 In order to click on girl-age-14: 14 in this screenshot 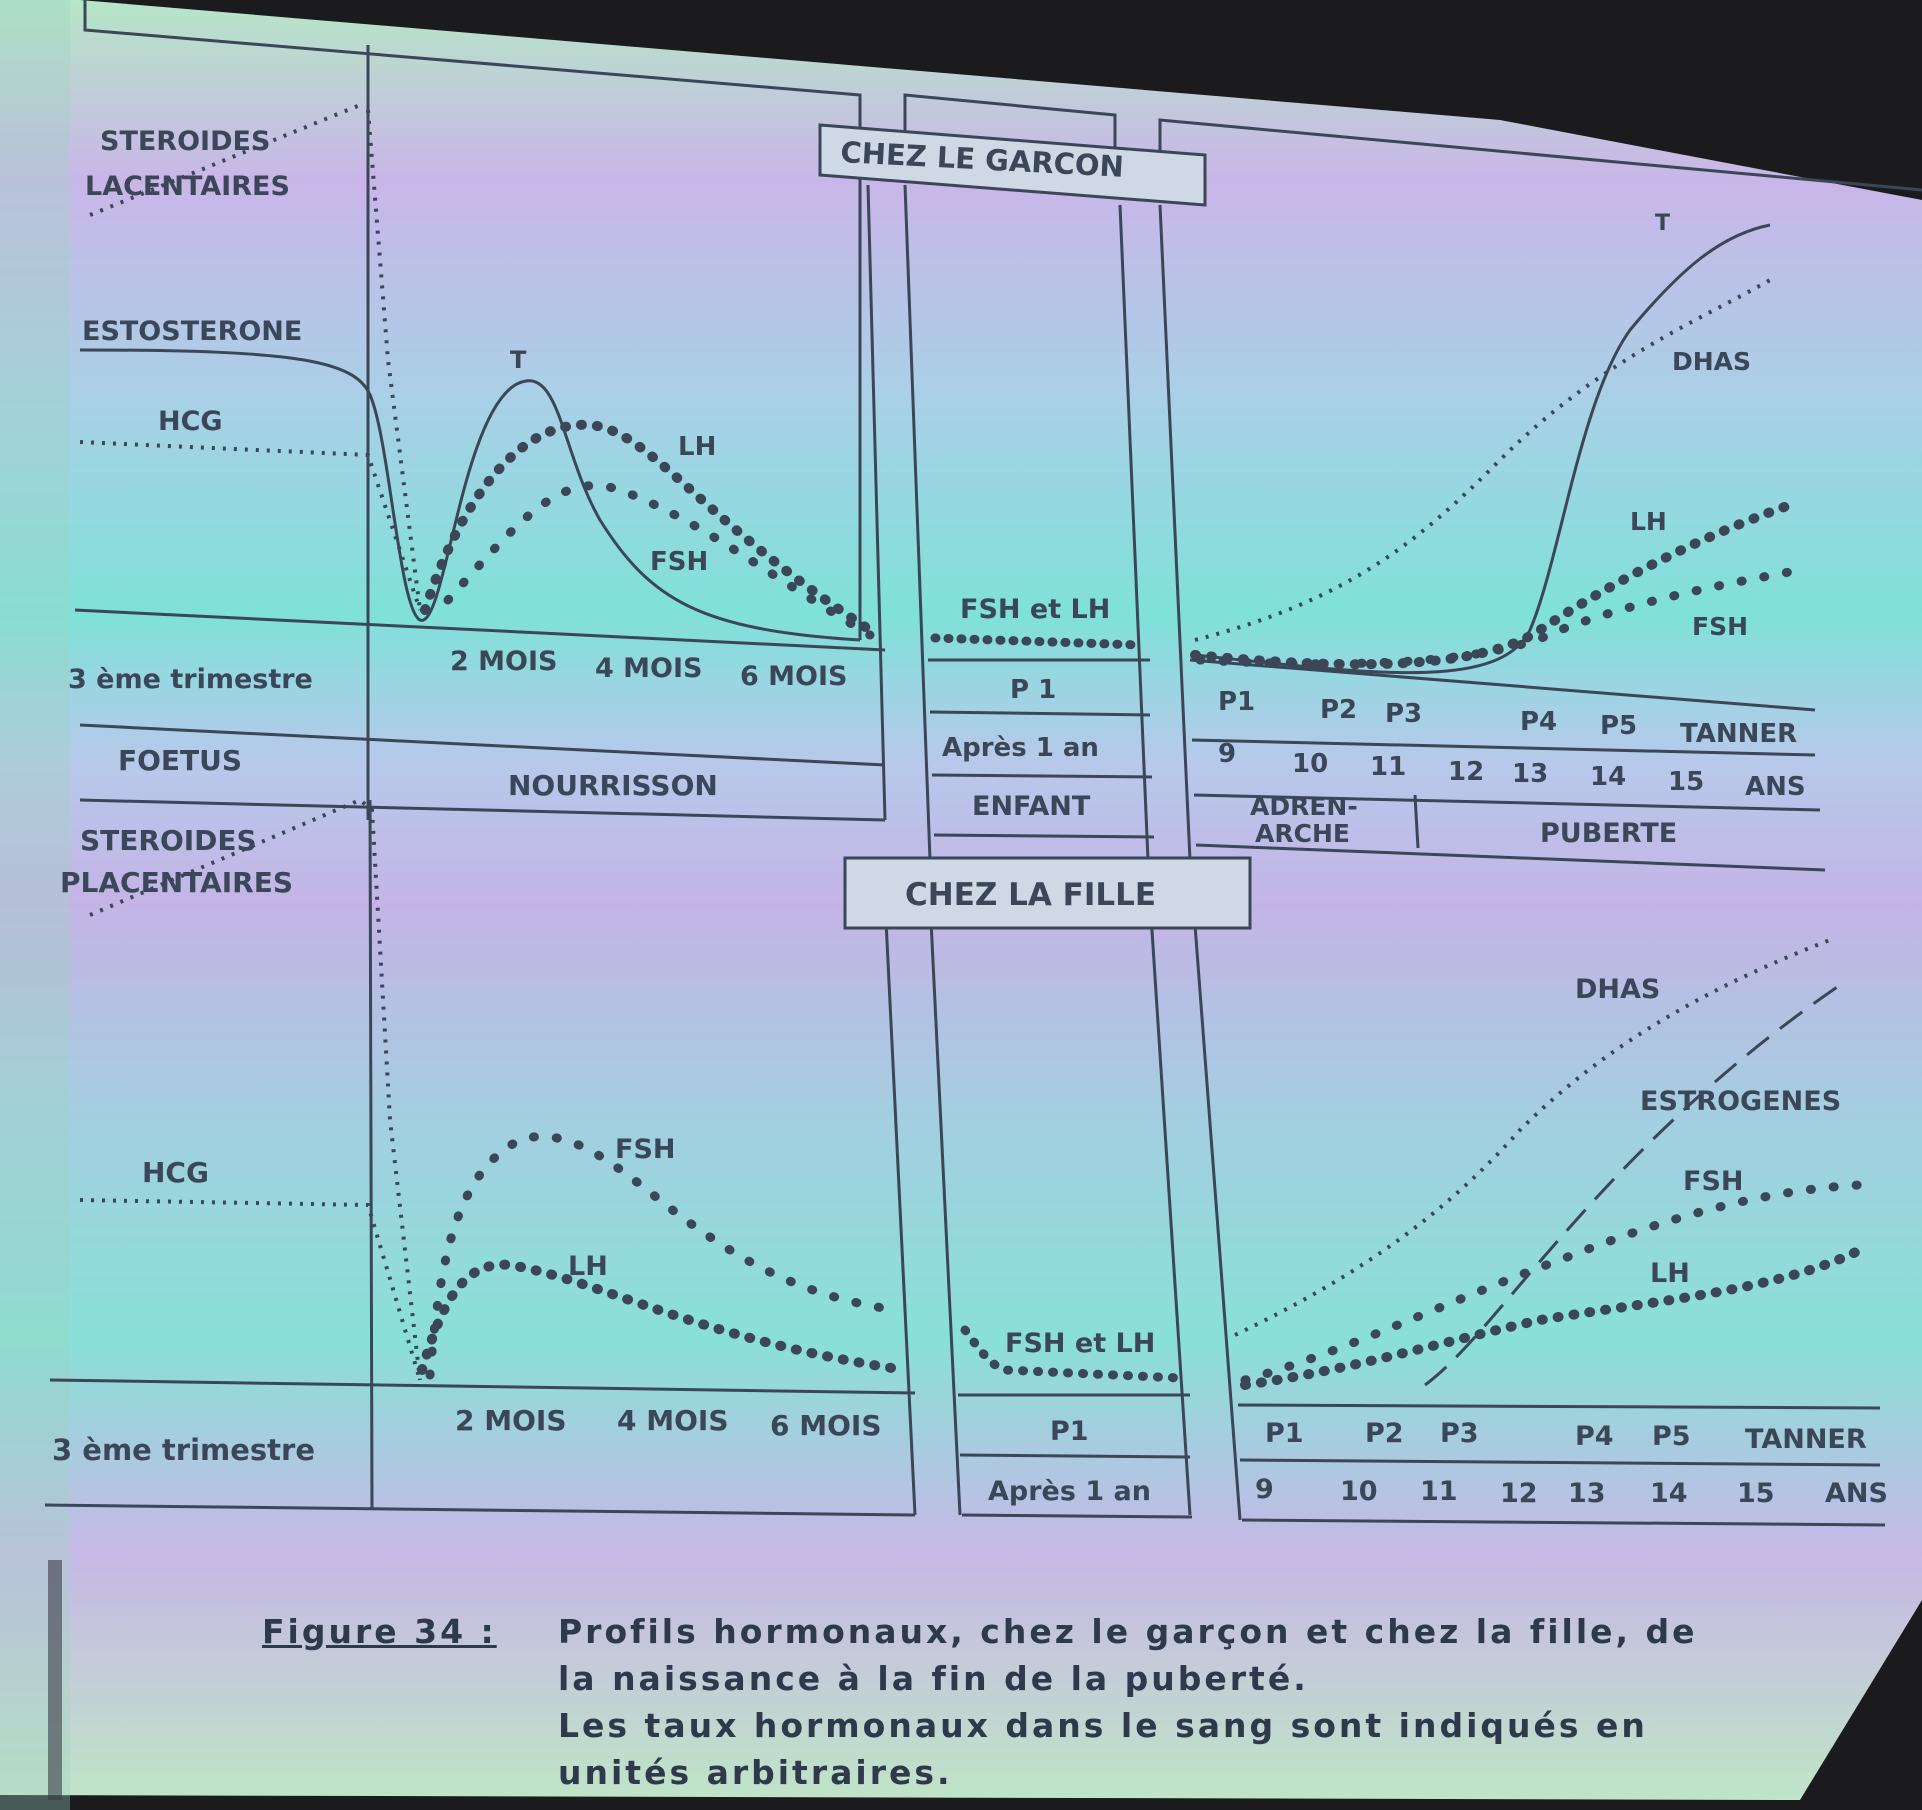, I will do `click(1669, 1493)`.